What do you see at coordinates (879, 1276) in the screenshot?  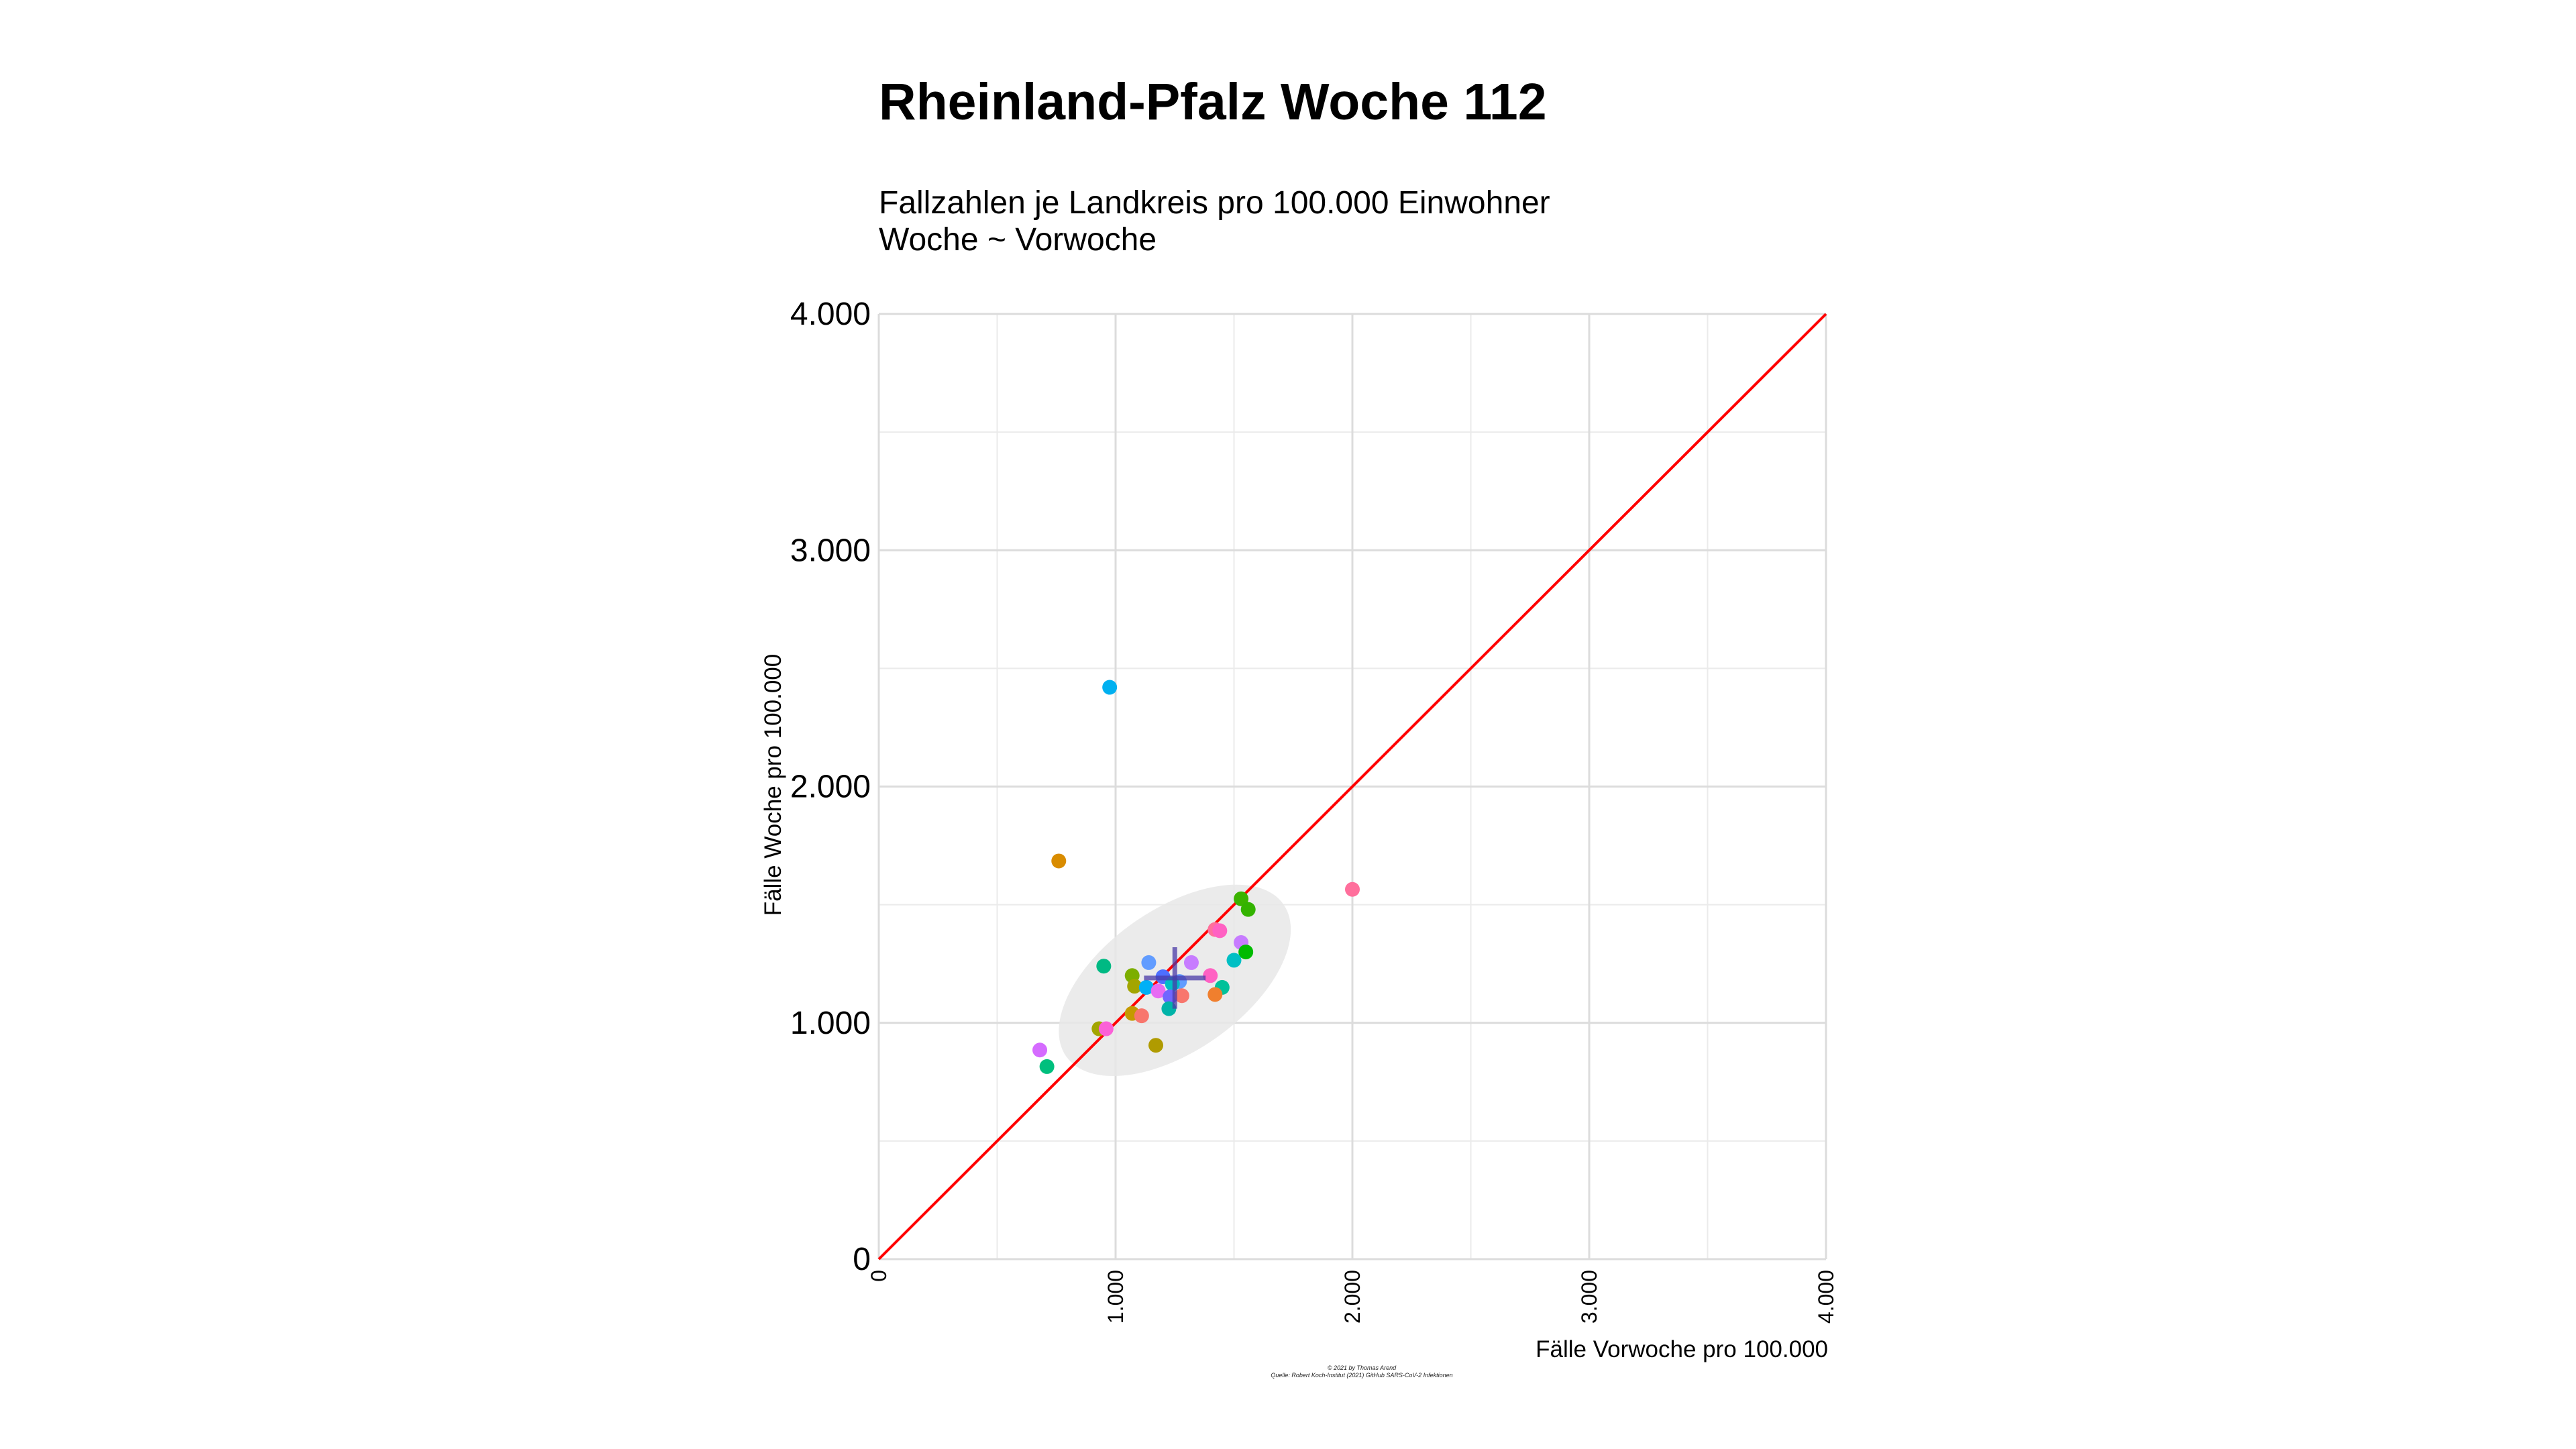 I see `x-tick-label: 0` at bounding box center [879, 1276].